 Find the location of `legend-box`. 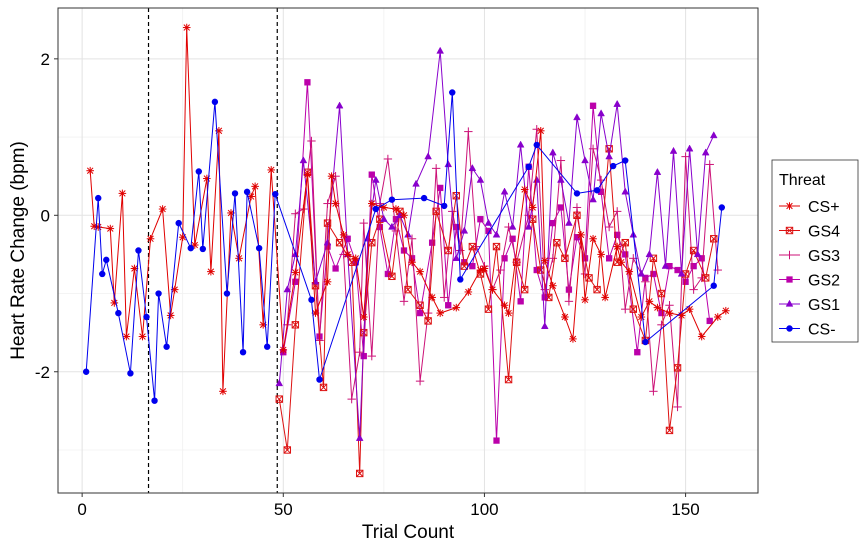

legend-box is located at coordinates (815, 251).